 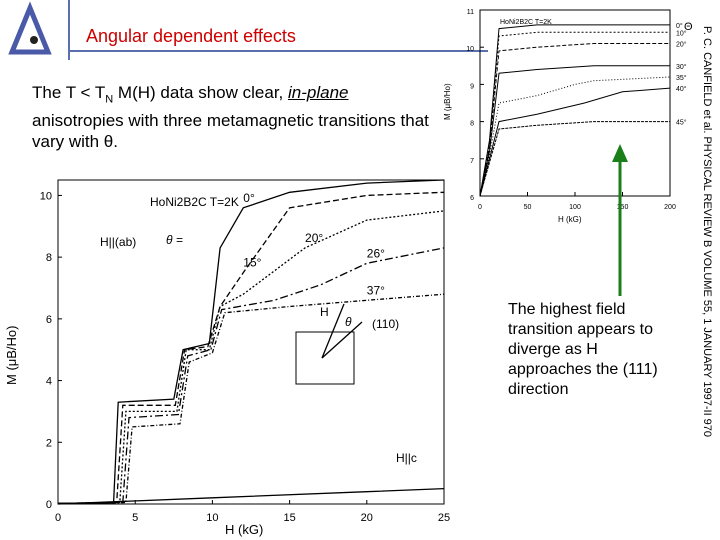 What do you see at coordinates (194, 202) in the screenshot?
I see `main-chart-title: HoNi2B2C T=2K` at bounding box center [194, 202].